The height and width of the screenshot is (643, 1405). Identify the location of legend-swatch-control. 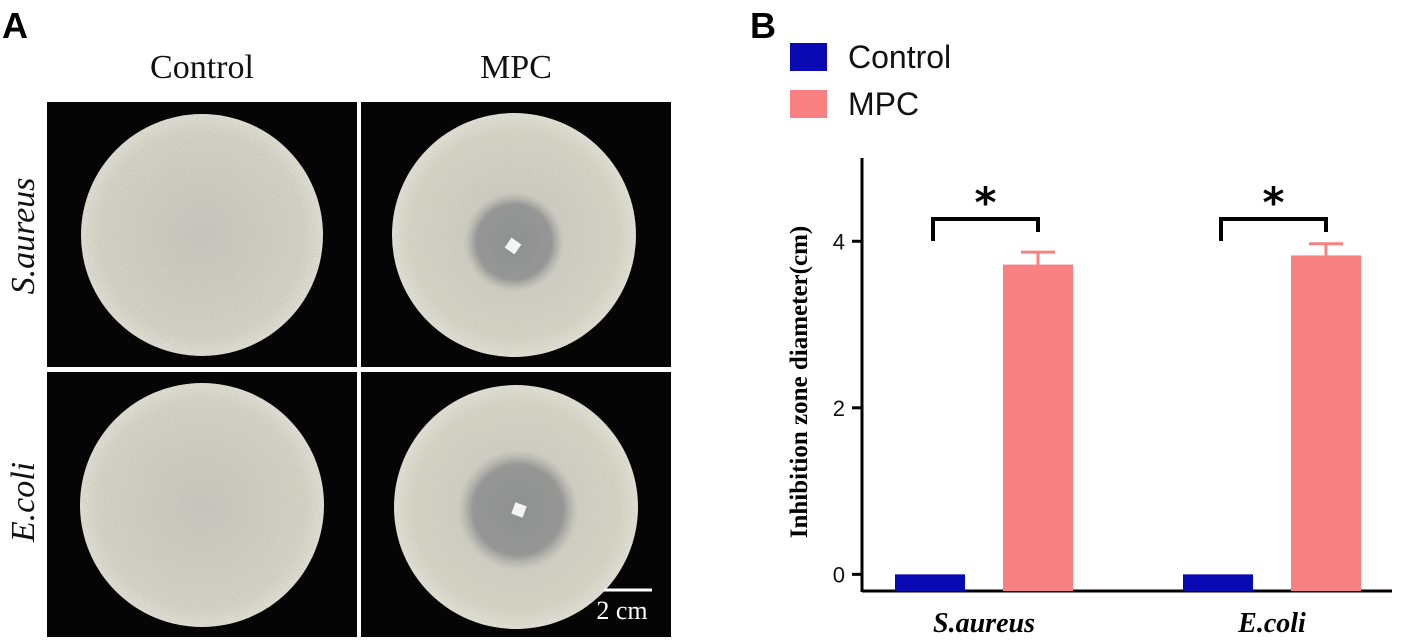
(808, 57).